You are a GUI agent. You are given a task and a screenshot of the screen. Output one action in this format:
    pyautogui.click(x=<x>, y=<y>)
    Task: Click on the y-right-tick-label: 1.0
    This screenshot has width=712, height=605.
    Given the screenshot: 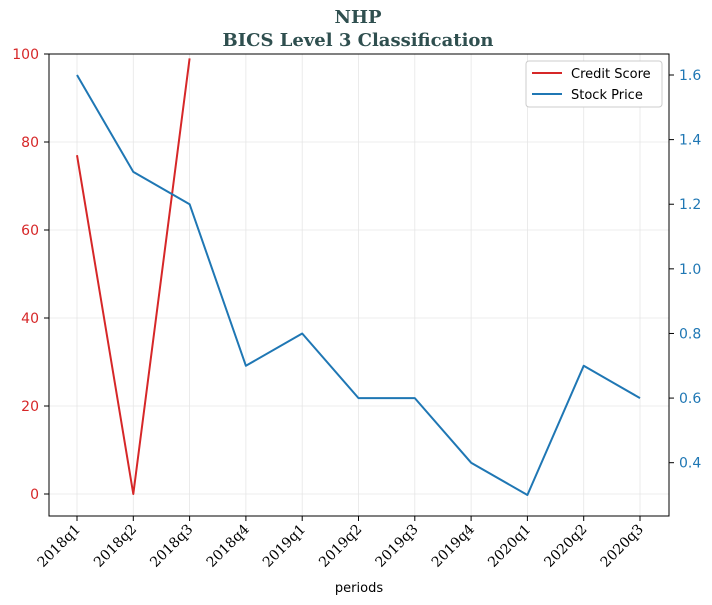 What is the action you would take?
    pyautogui.click(x=690, y=270)
    